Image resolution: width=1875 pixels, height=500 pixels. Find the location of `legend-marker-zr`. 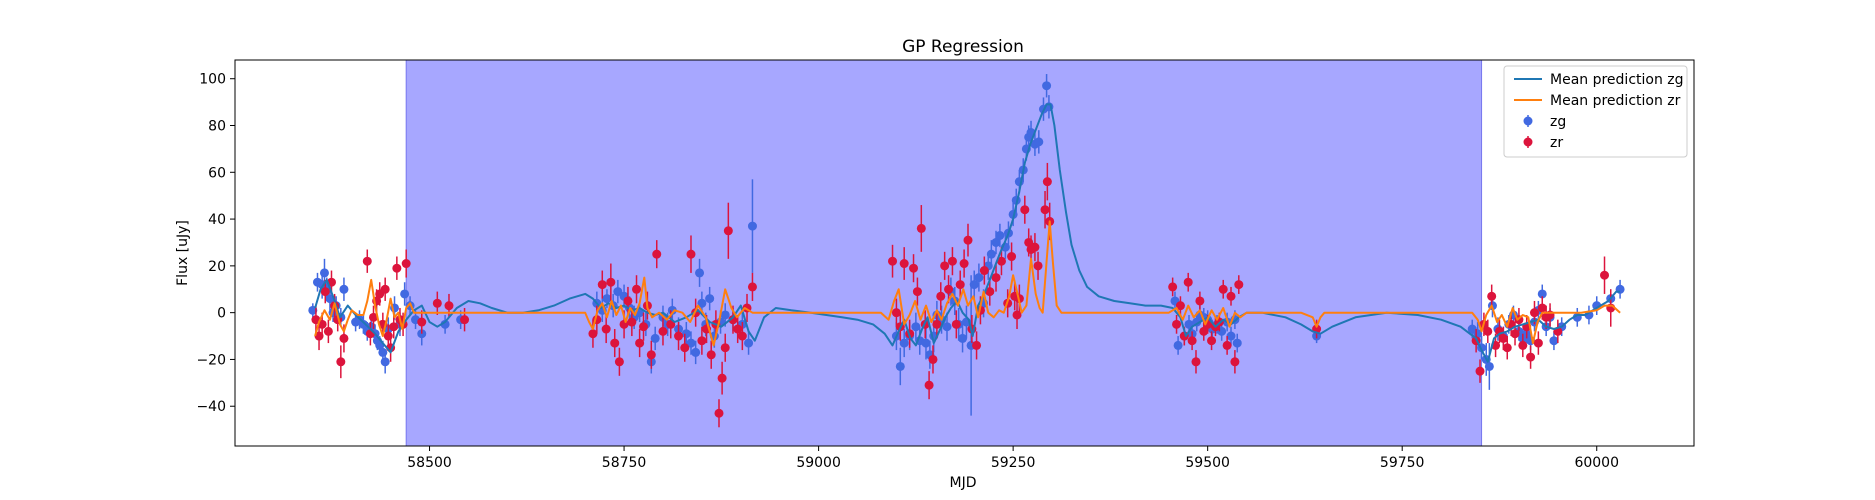

legend-marker-zr is located at coordinates (1528, 142).